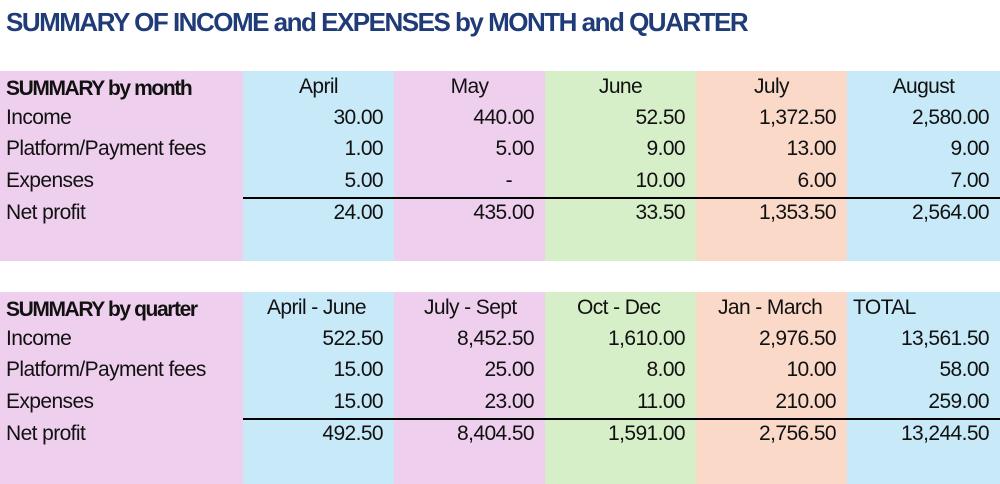  What do you see at coordinates (771, 166) in the screenshot?
I see `column-bg-july` at bounding box center [771, 166].